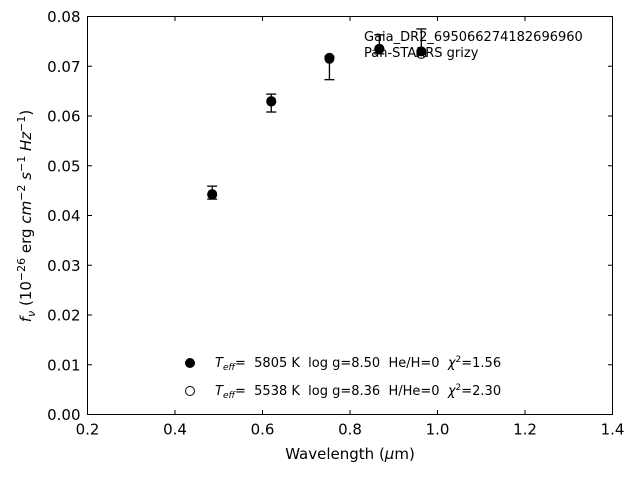  I want to click on legend-marker-open, so click(190, 391).